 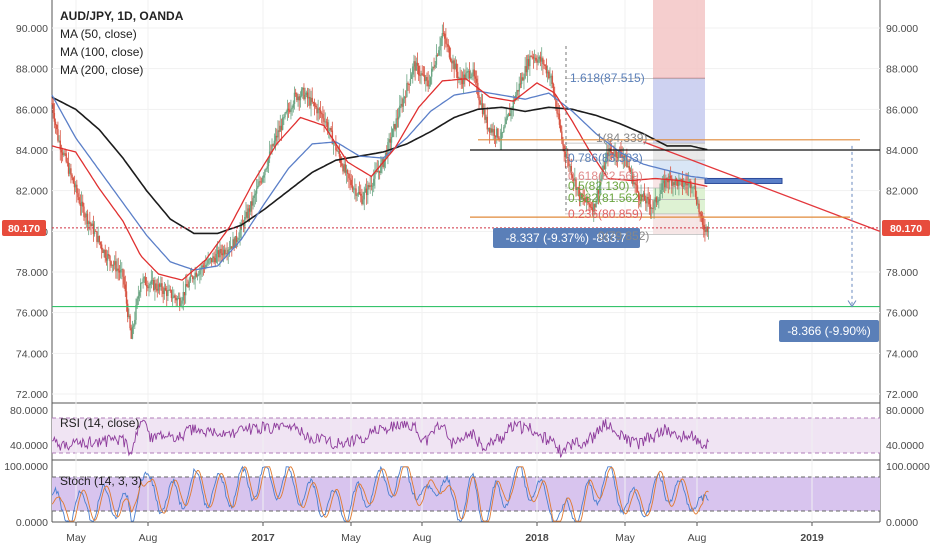 What do you see at coordinates (101, 481) in the screenshot?
I see `stoch-legend: Stoch (14, 3, 3)` at bounding box center [101, 481].